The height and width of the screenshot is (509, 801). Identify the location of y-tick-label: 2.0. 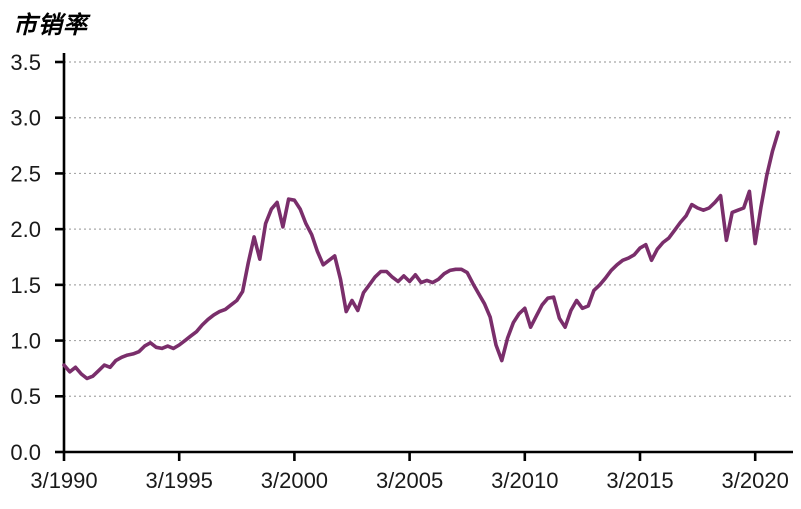
(25, 229).